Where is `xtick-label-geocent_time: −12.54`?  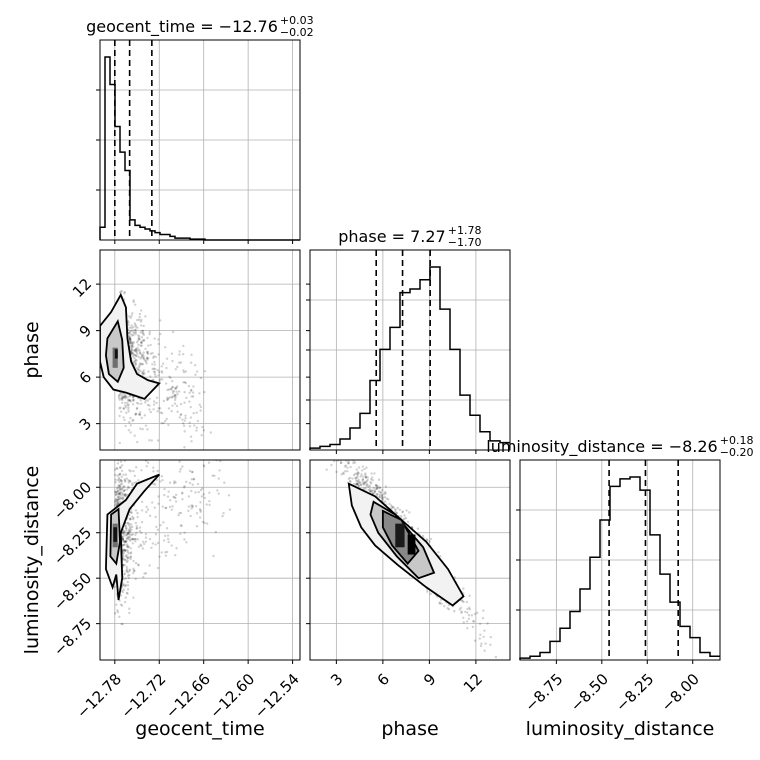
xtick-label-geocent_time: −12.54 is located at coordinates (277, 696).